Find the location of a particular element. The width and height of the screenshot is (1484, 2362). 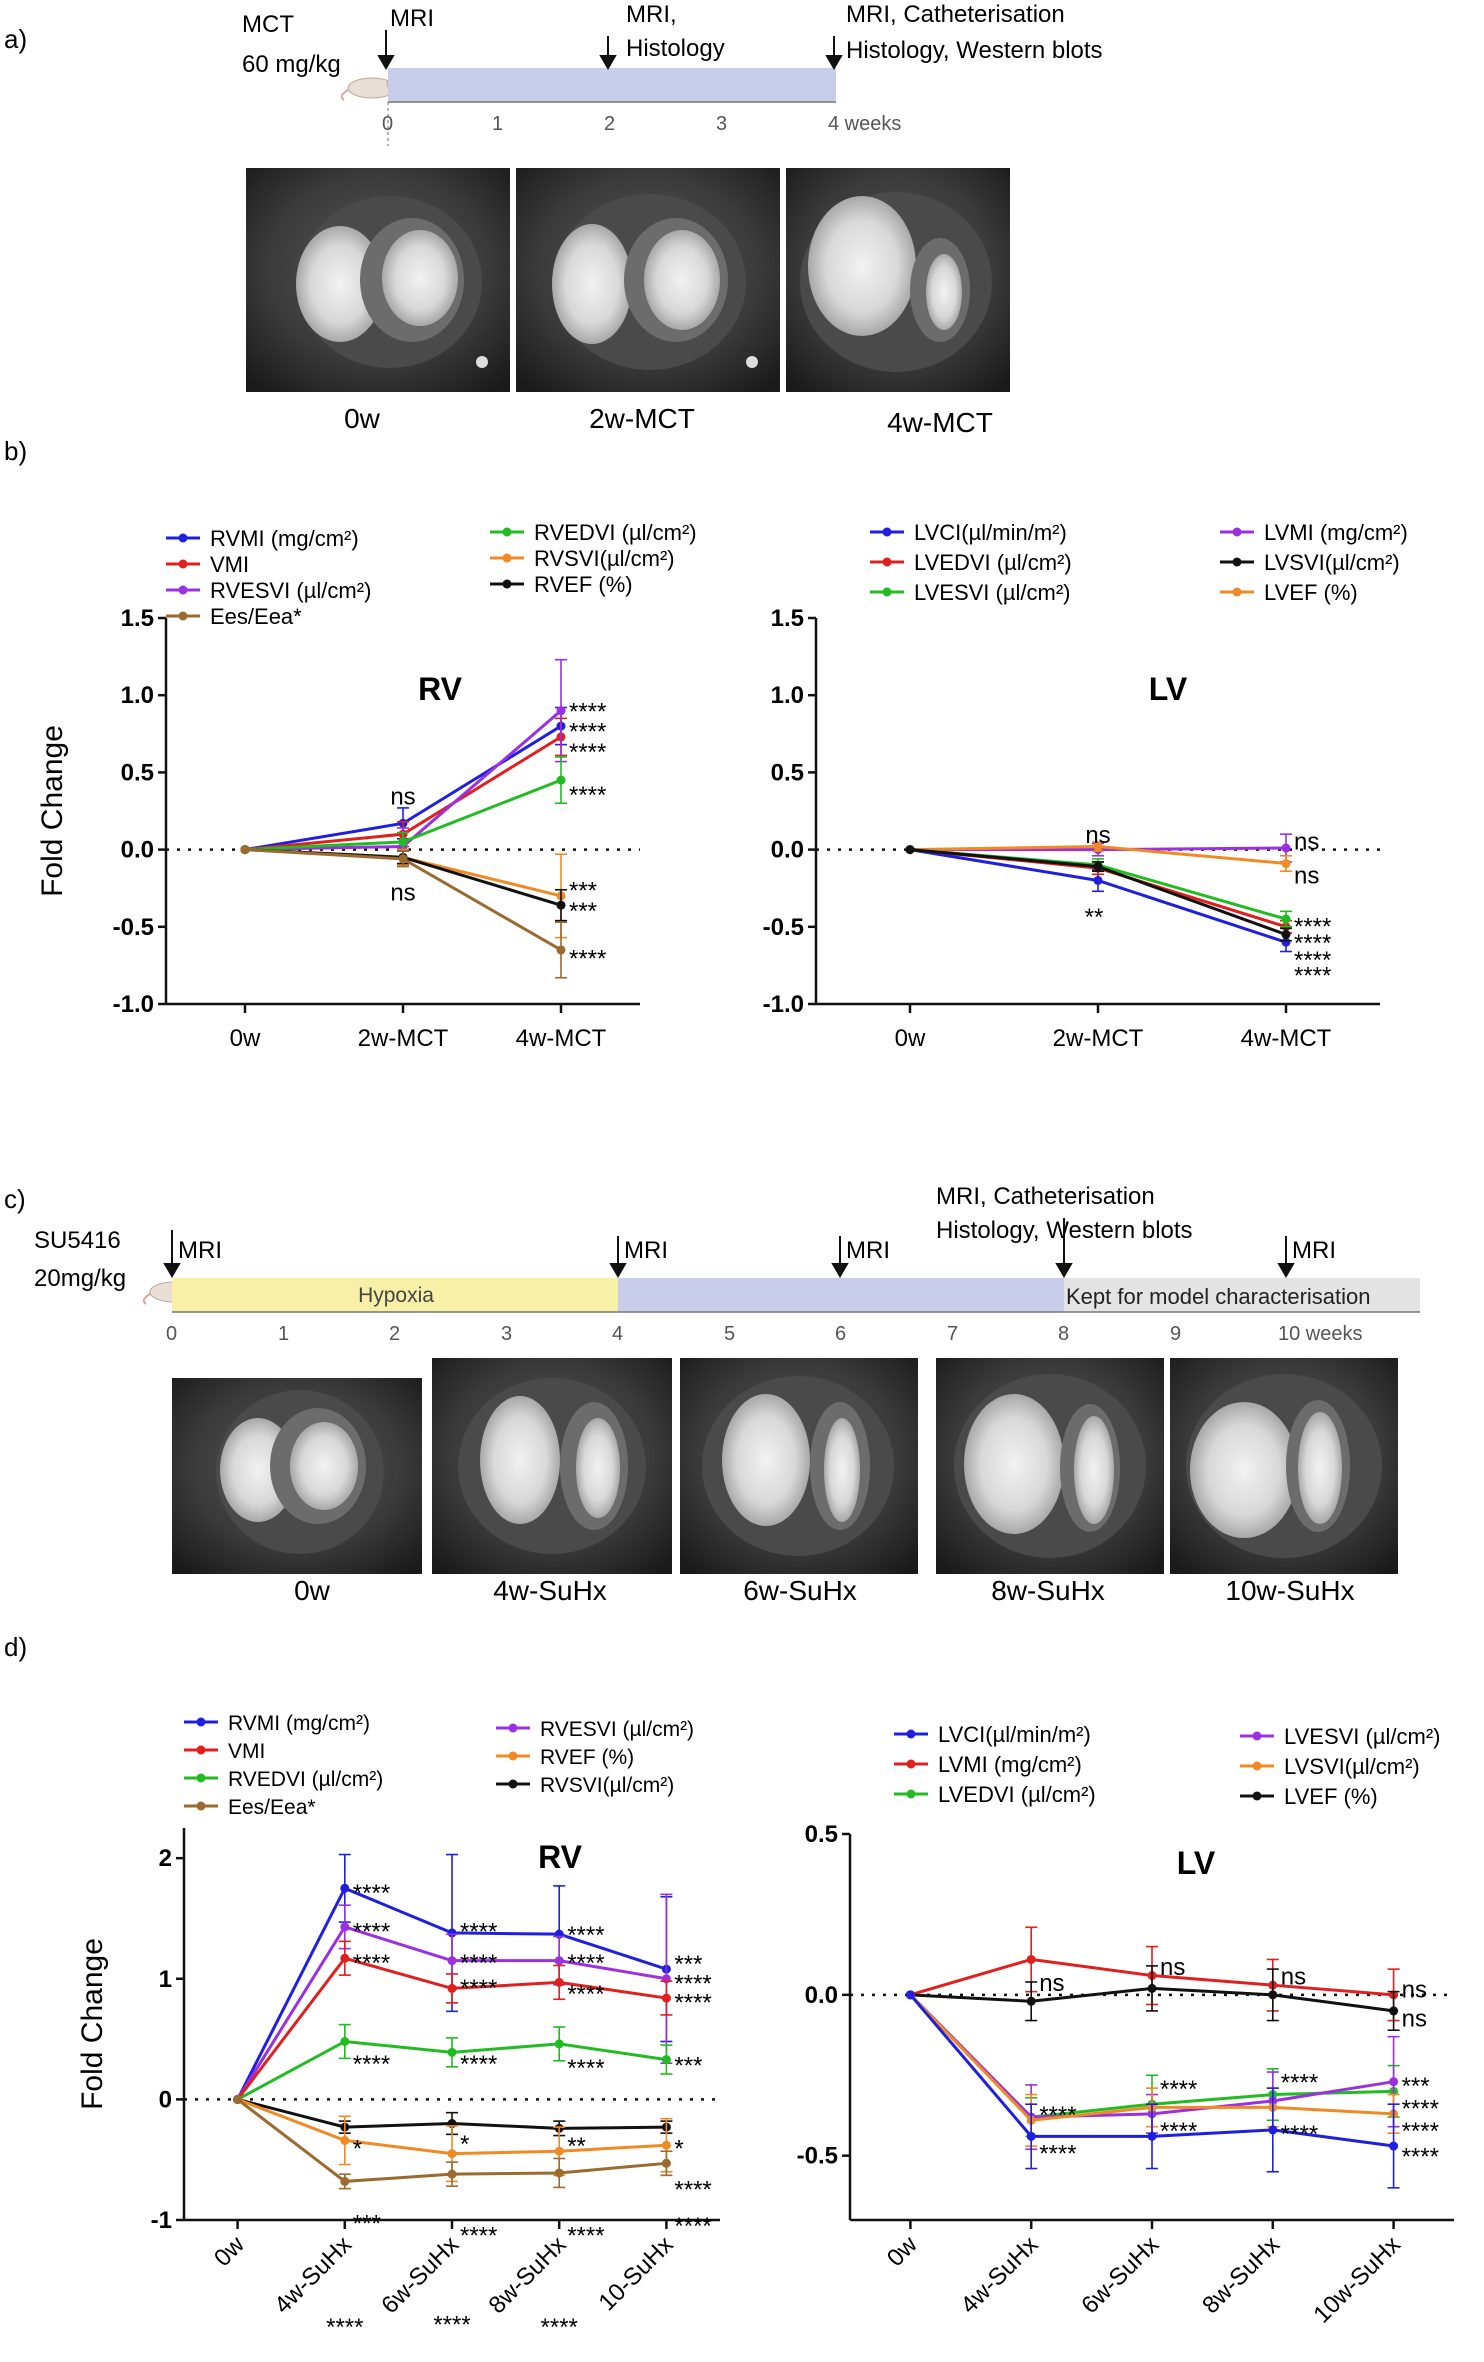

legend-label: RVEF (%) is located at coordinates (587, 1757).